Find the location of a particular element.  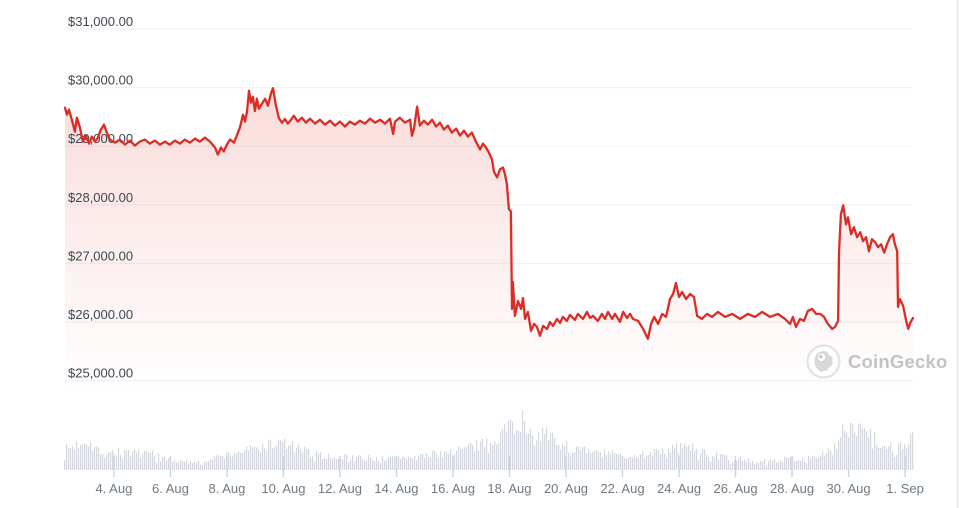

volume-bars is located at coordinates (489, 440).